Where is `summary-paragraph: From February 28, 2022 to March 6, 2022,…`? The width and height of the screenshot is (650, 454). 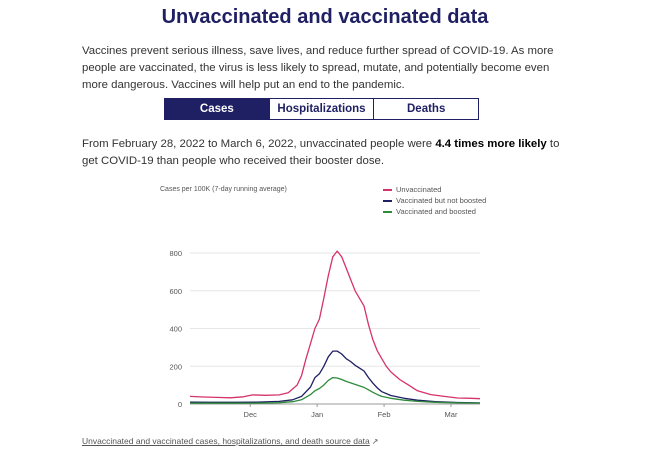
summary-paragraph: From February 28, 2022 to March 6, 2022,… is located at coordinates (322, 153).